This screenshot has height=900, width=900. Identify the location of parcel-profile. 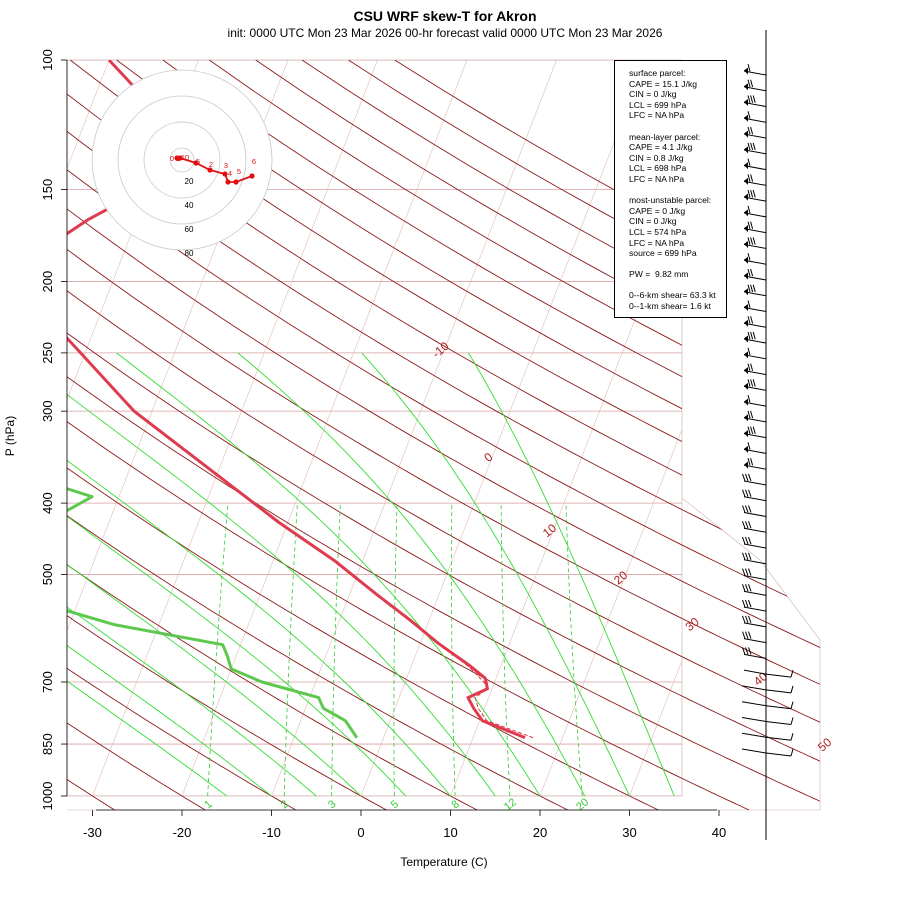
(485, 690).